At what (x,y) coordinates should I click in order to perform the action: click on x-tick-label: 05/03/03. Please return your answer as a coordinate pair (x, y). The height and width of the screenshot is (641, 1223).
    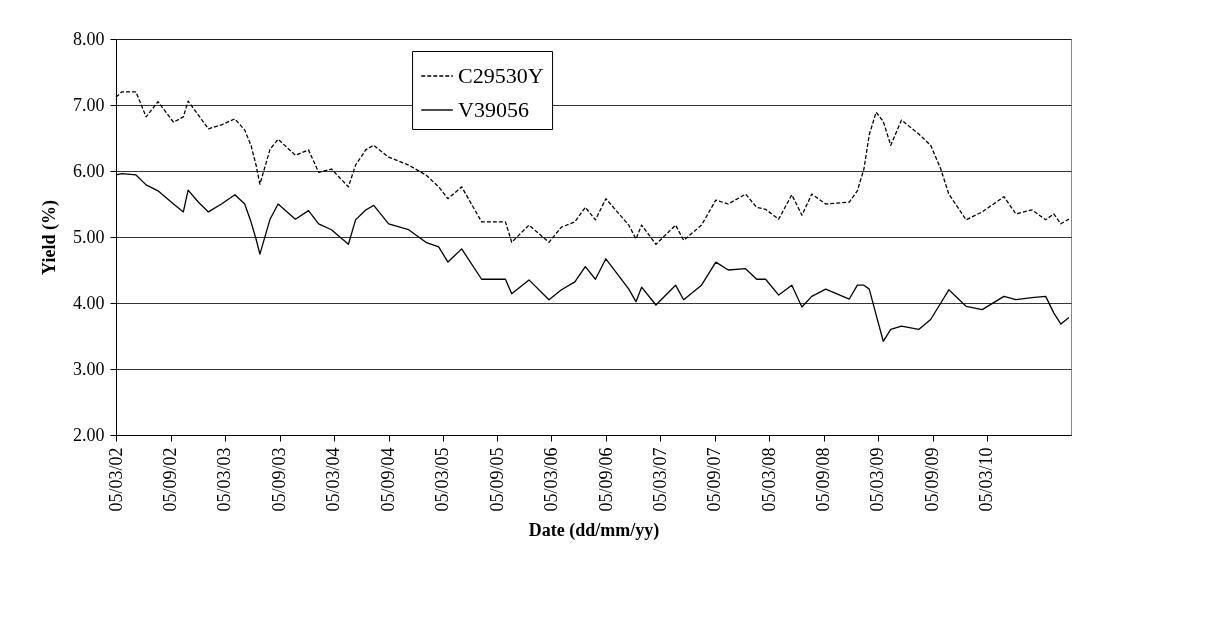
    Looking at the image, I should click on (224, 479).